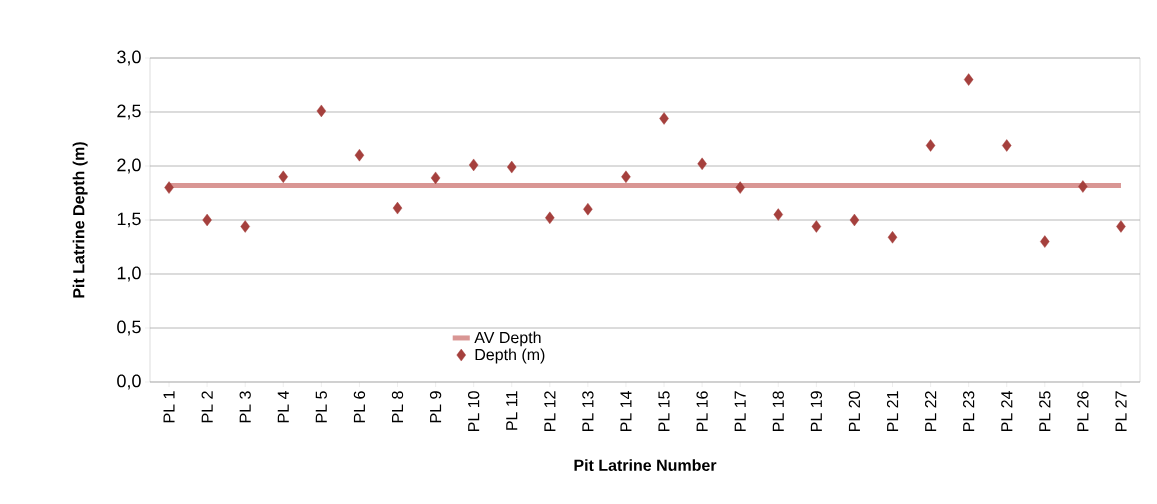 The image size is (1157, 504). Describe the element at coordinates (740, 411) in the screenshot. I see `x-tick-label: PL 17` at that location.